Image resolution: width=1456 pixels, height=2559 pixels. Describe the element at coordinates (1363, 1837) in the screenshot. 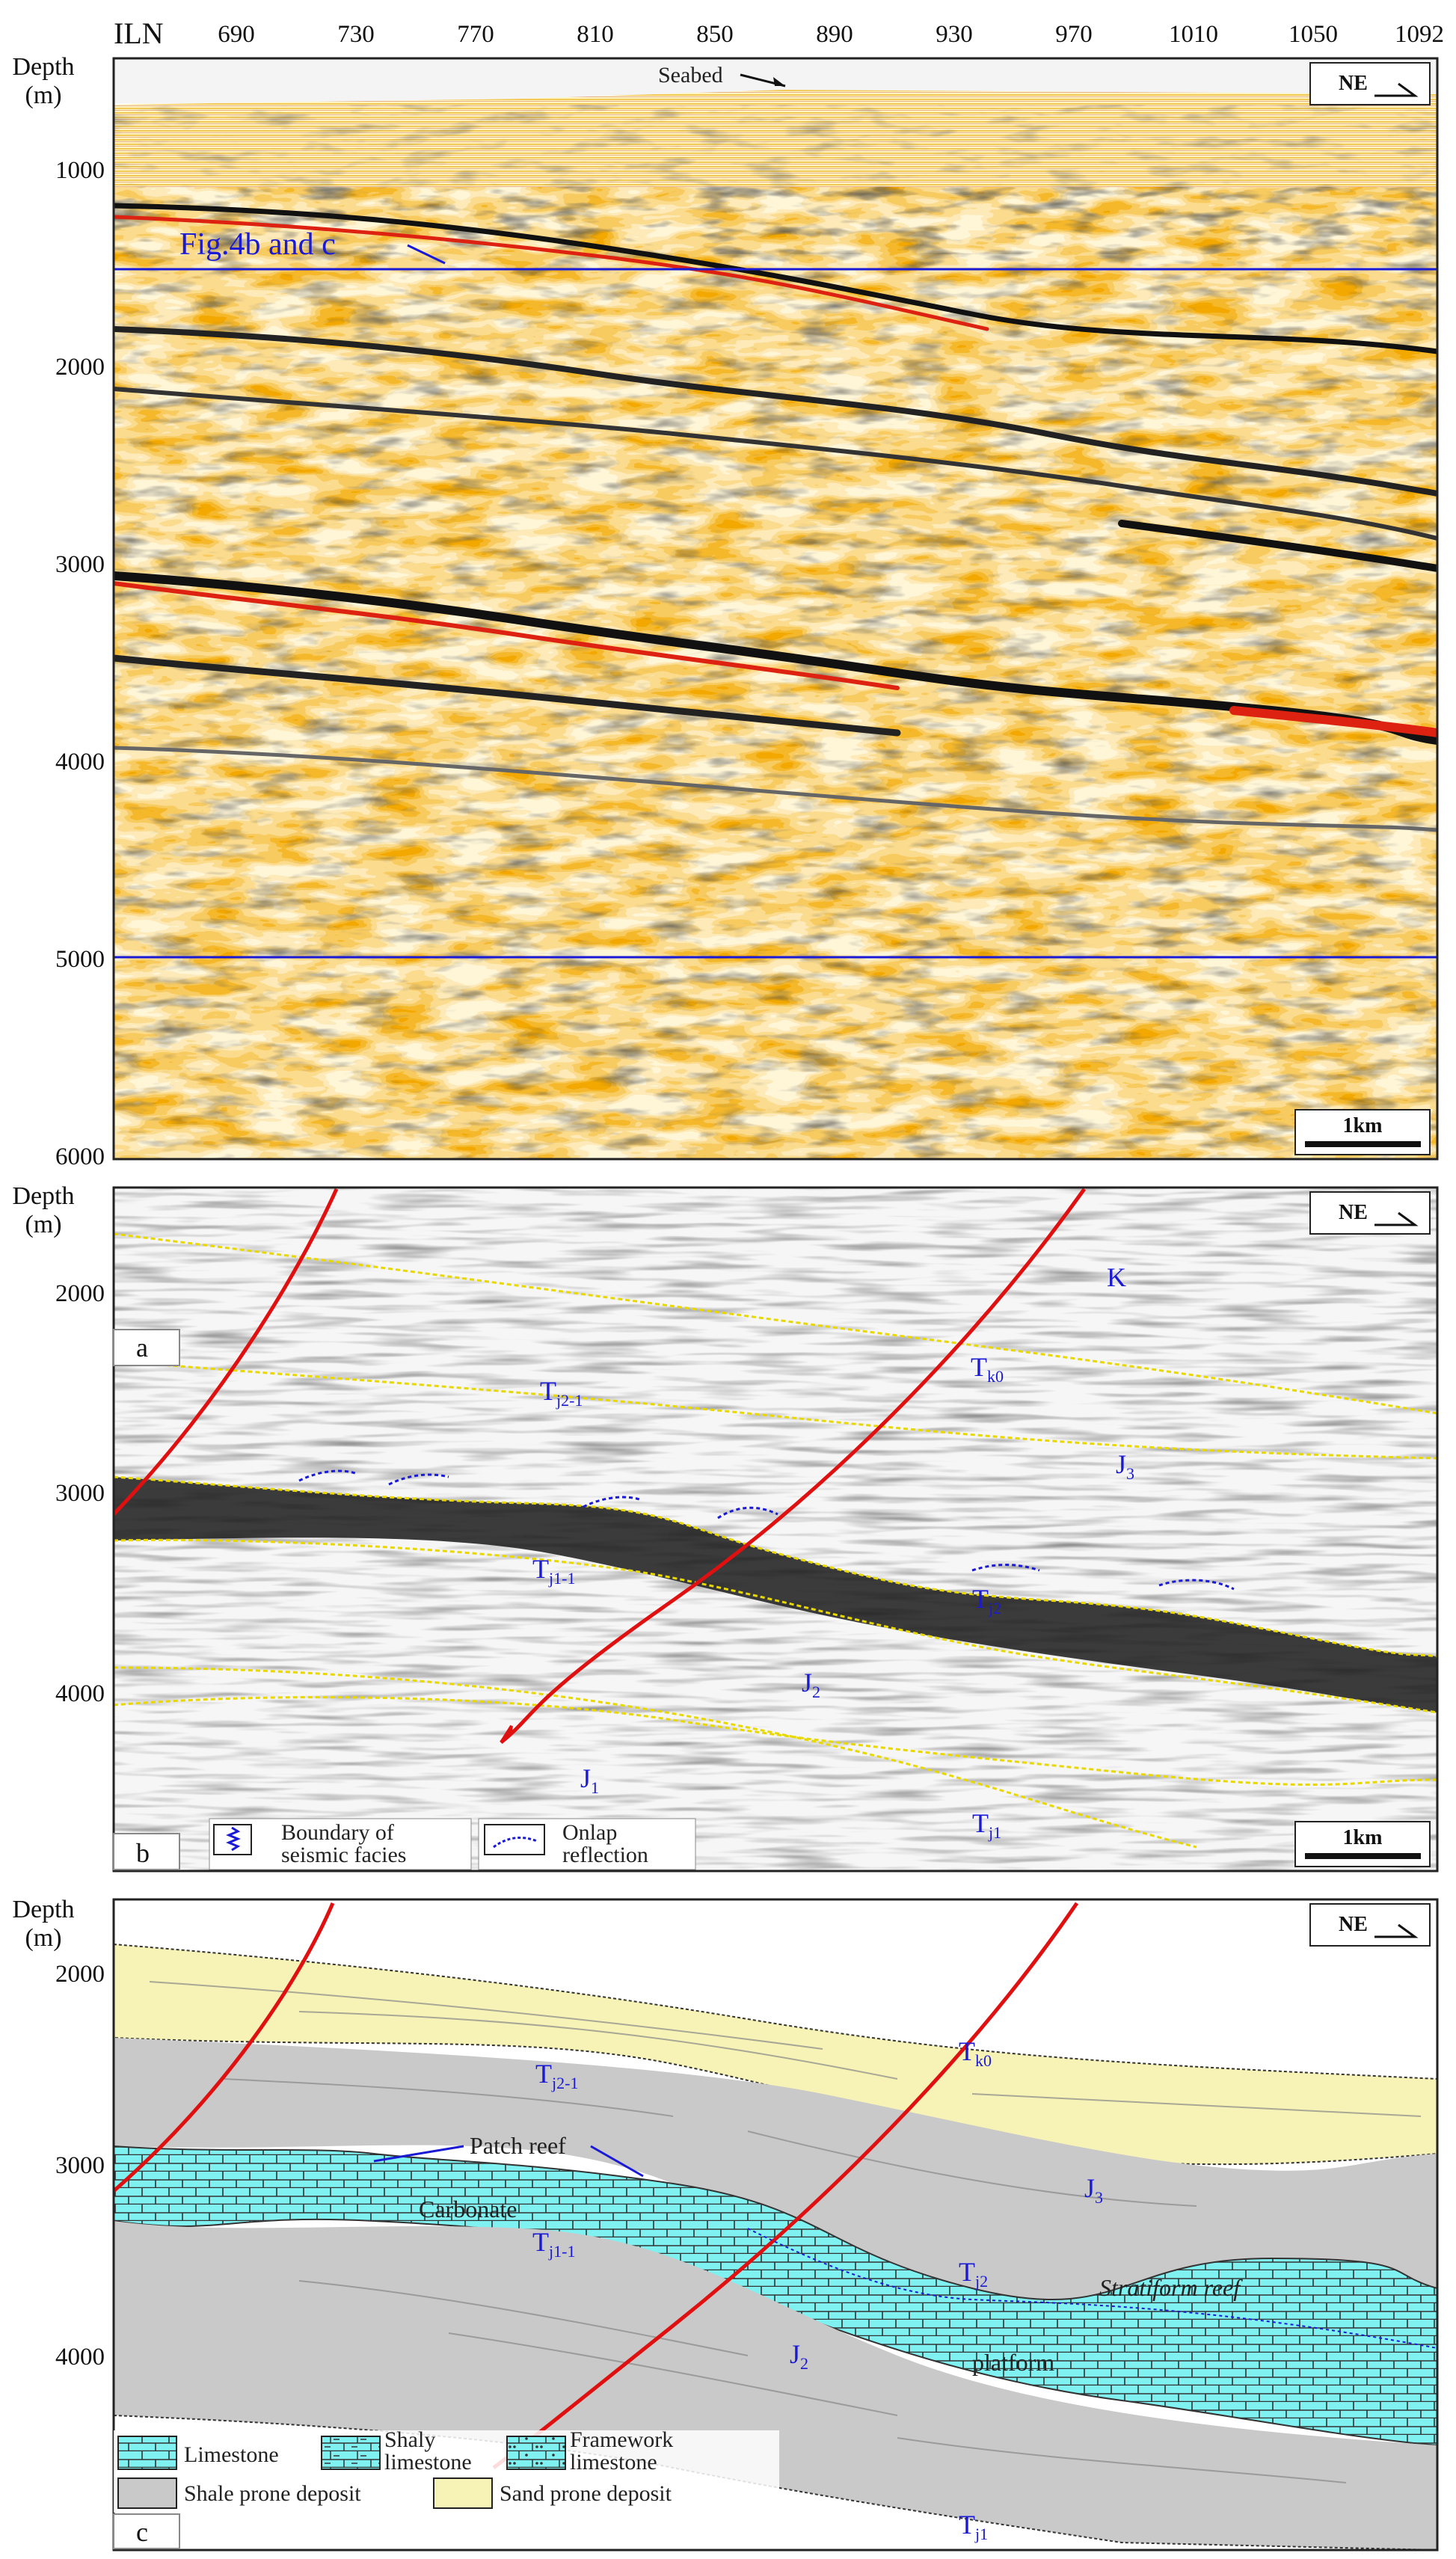

I see `scale-label-b: 1km` at that location.